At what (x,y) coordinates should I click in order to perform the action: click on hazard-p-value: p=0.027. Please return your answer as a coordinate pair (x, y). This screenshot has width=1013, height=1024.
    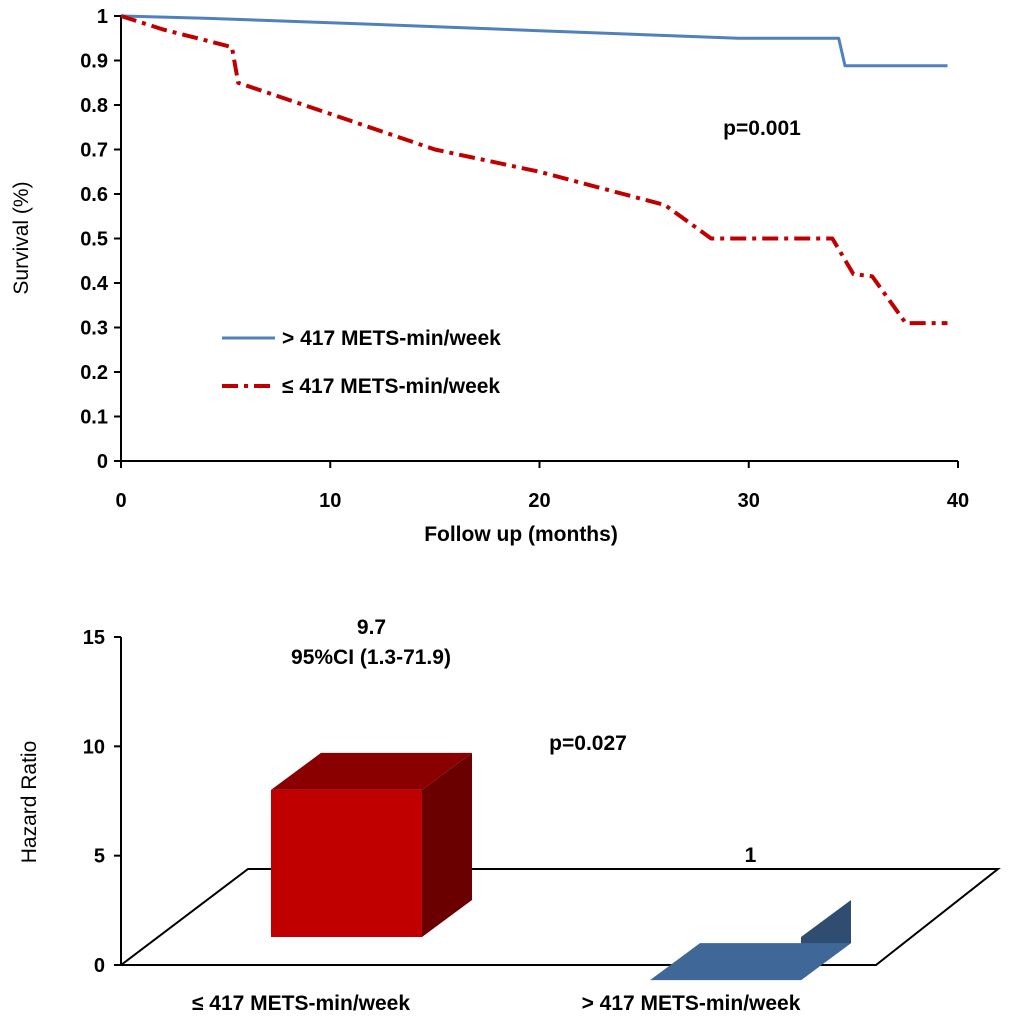
    Looking at the image, I should click on (588, 743).